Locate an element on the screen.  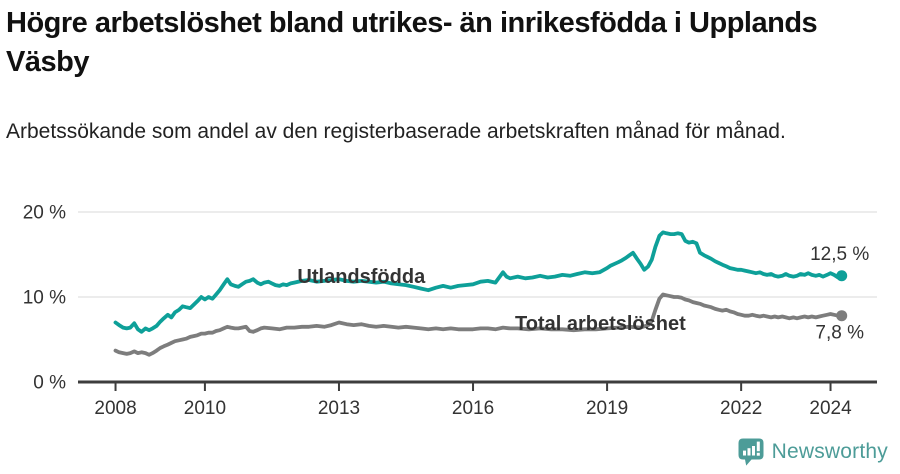
x-axis-label-2008: 2008 is located at coordinates (115, 408).